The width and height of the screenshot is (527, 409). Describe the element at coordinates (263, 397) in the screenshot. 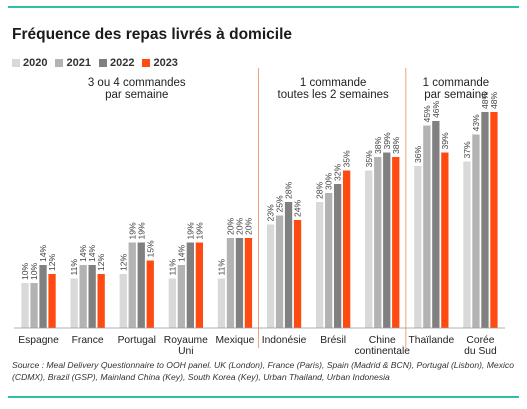

I see `bottom-rule` at that location.